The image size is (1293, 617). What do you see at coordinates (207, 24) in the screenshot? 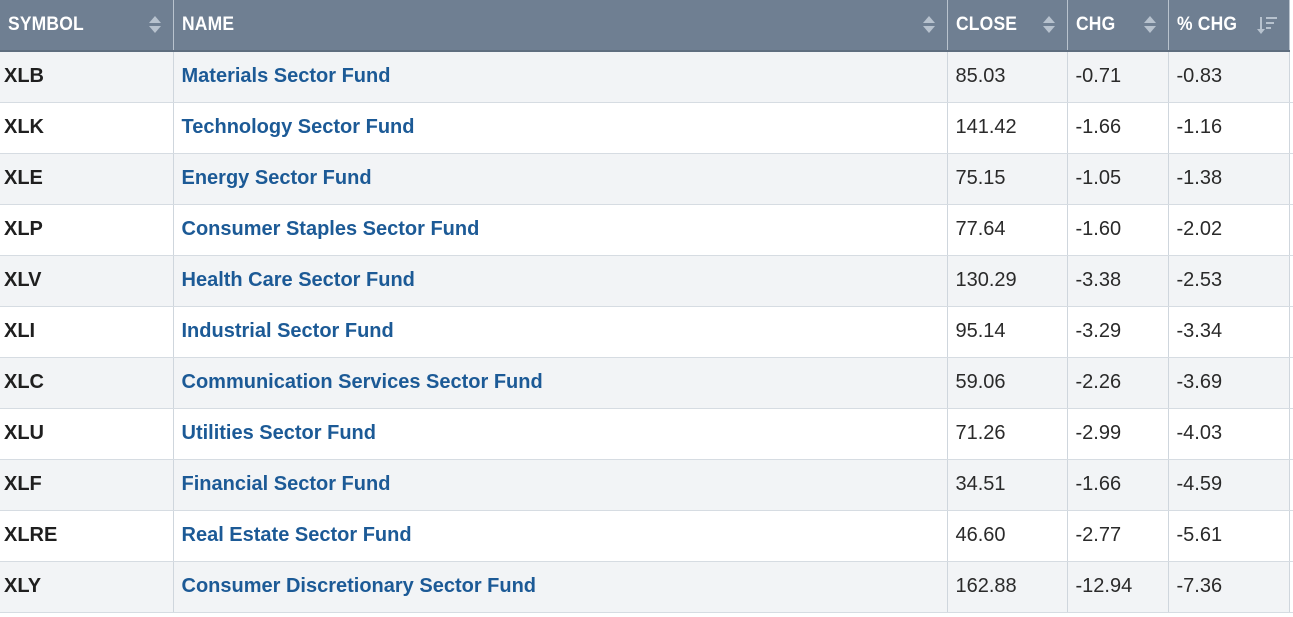
I see `column-header-label: NAME` at bounding box center [207, 24].